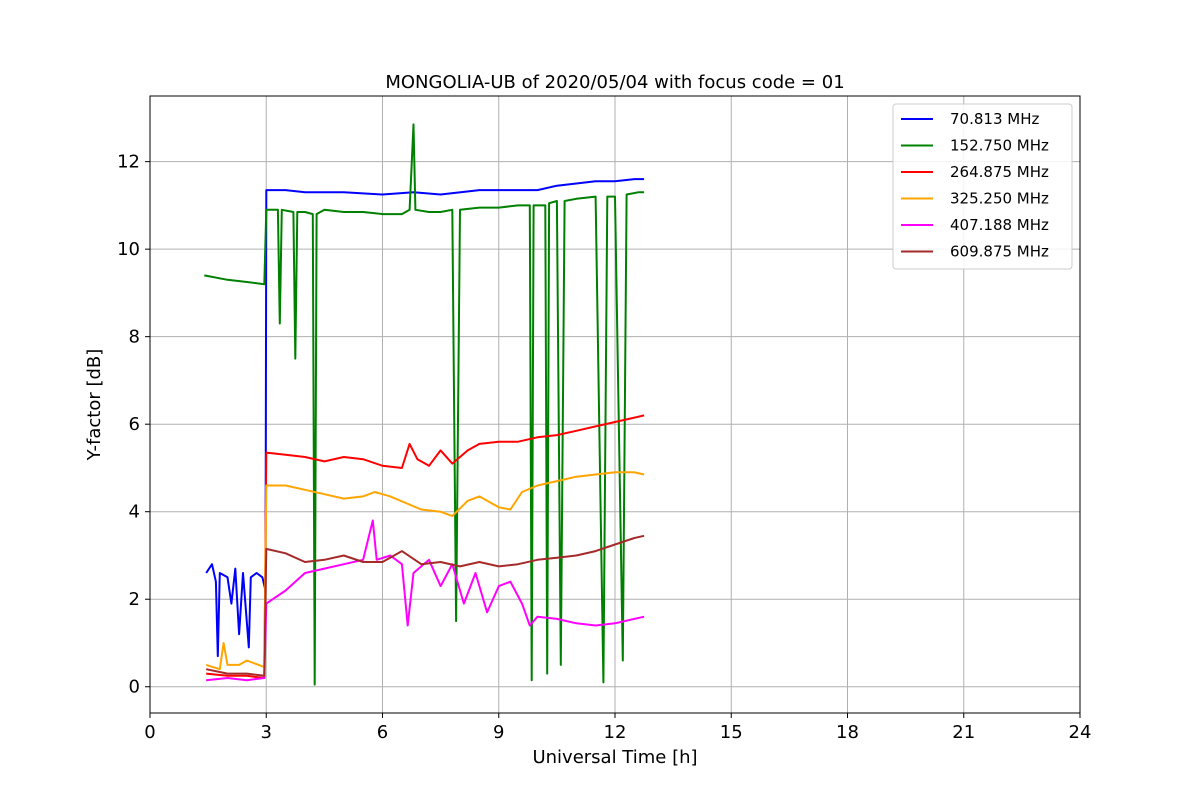 The image size is (1200, 800). I want to click on x-tick-label: 24, so click(1080, 732).